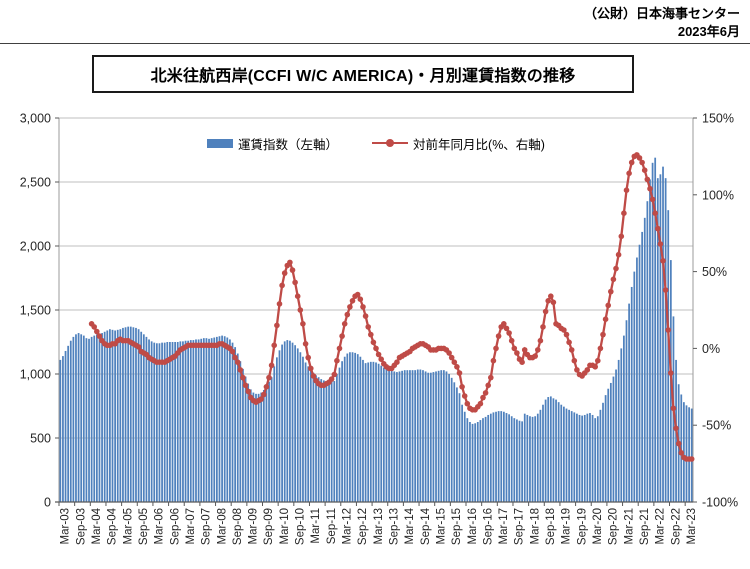 The width and height of the screenshot is (750, 569). I want to click on chart-title-box: 北米往航西岸(CCFI W/C AMERICA)・月別運賃指数の推移, so click(363, 74).